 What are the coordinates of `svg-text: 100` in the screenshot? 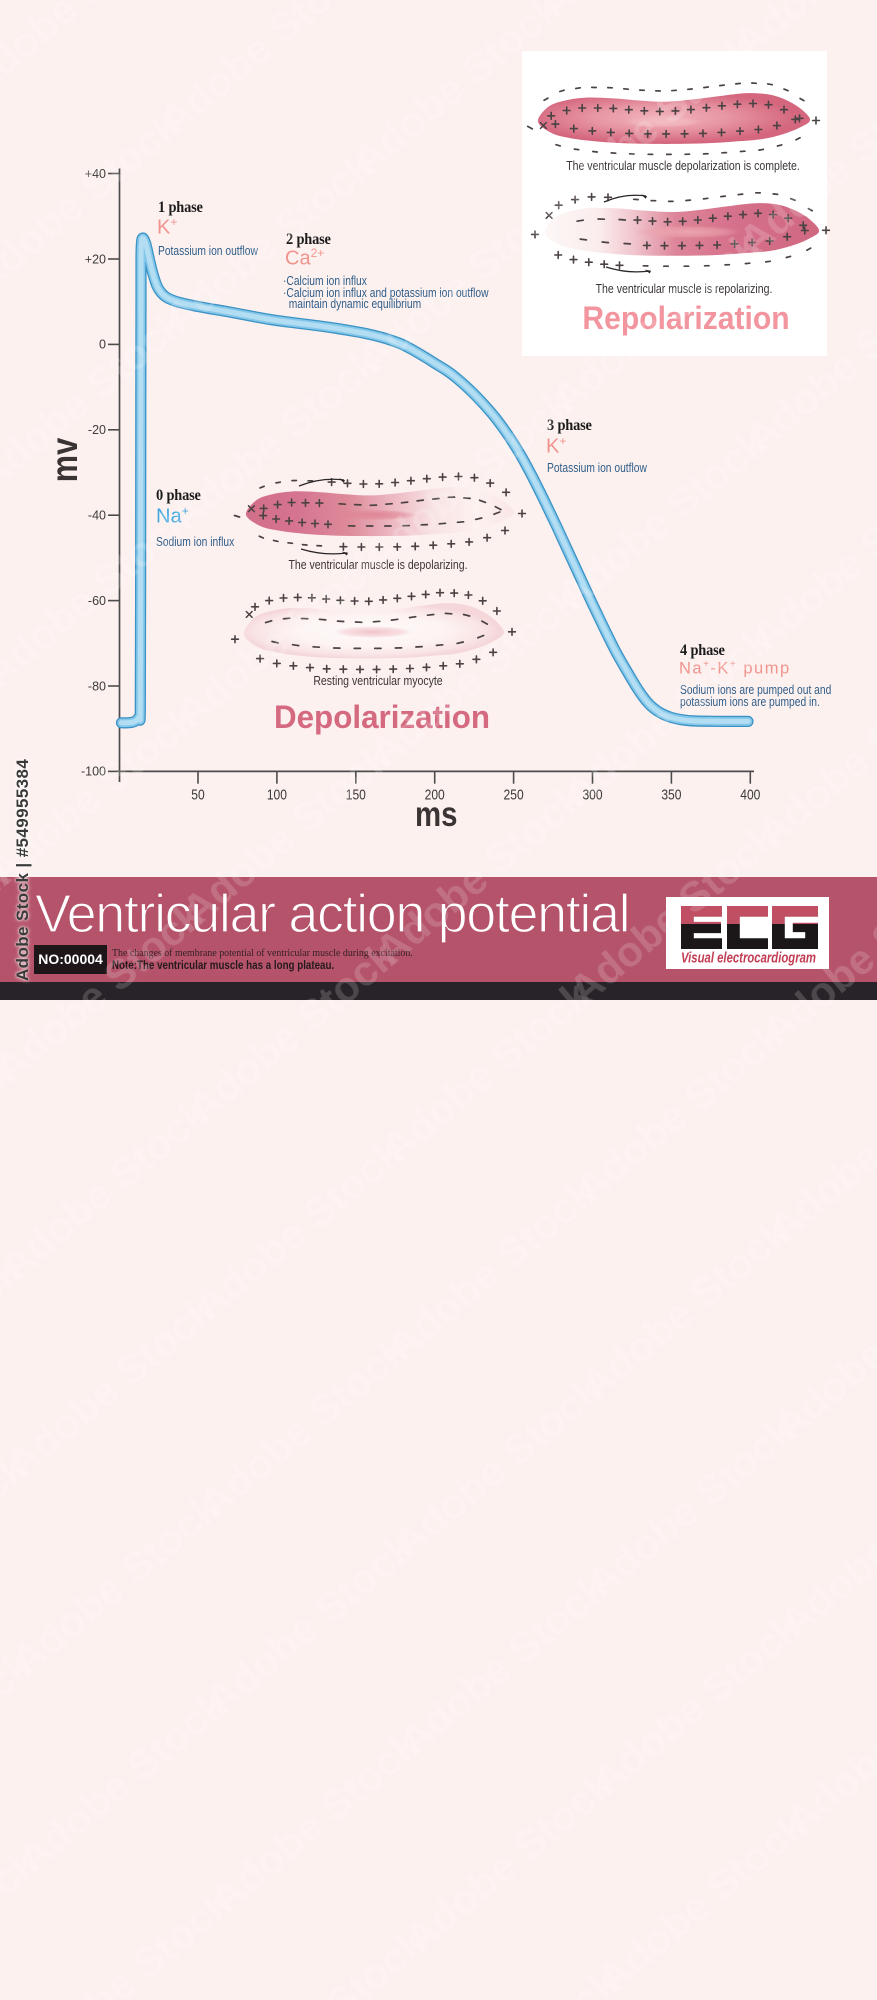 It's located at (277, 795).